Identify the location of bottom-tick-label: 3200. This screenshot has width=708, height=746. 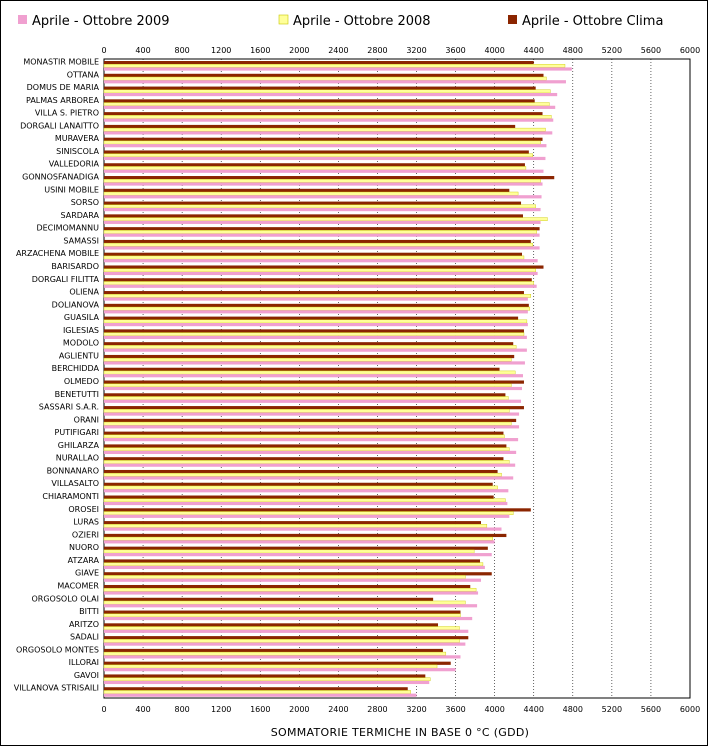
(416, 709).